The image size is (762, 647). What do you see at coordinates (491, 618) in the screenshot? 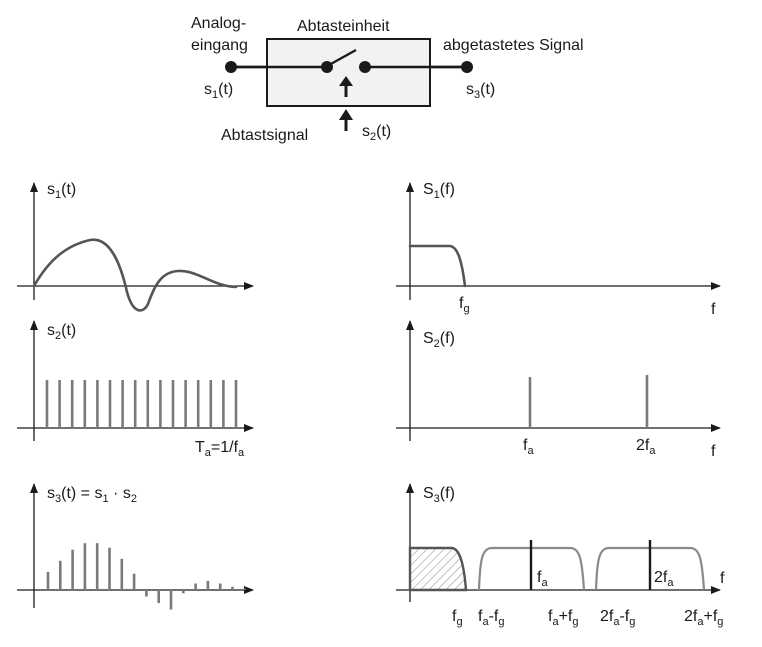
I see `S3-tick-fa-minus-fg: fa-fg` at bounding box center [491, 618].